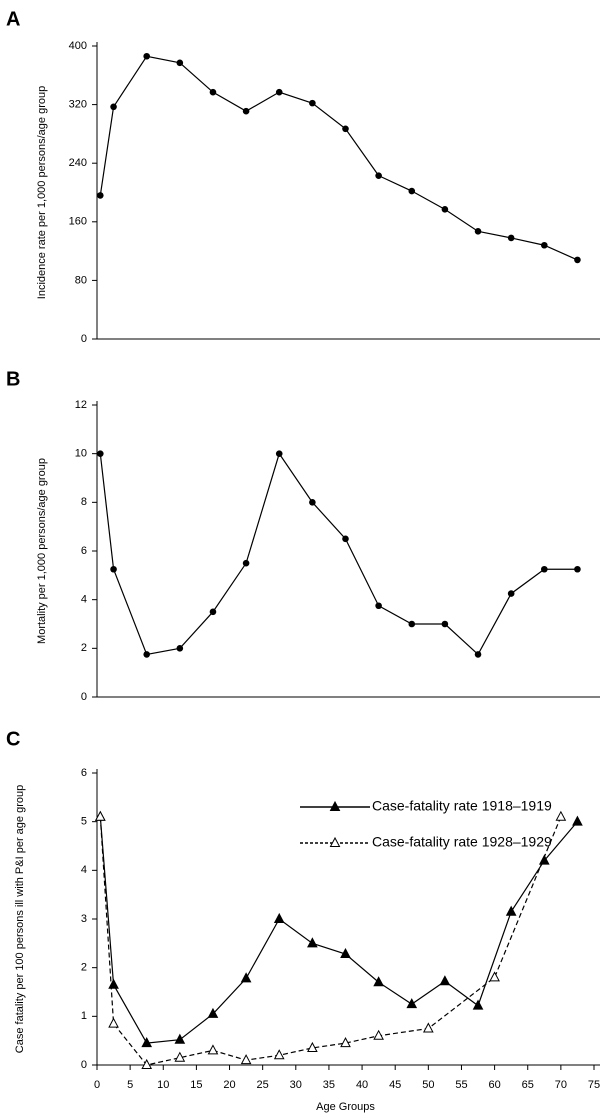 The width and height of the screenshot is (609, 1120). What do you see at coordinates (329, 1085) in the screenshot?
I see `x-tick-label: 35` at bounding box center [329, 1085].